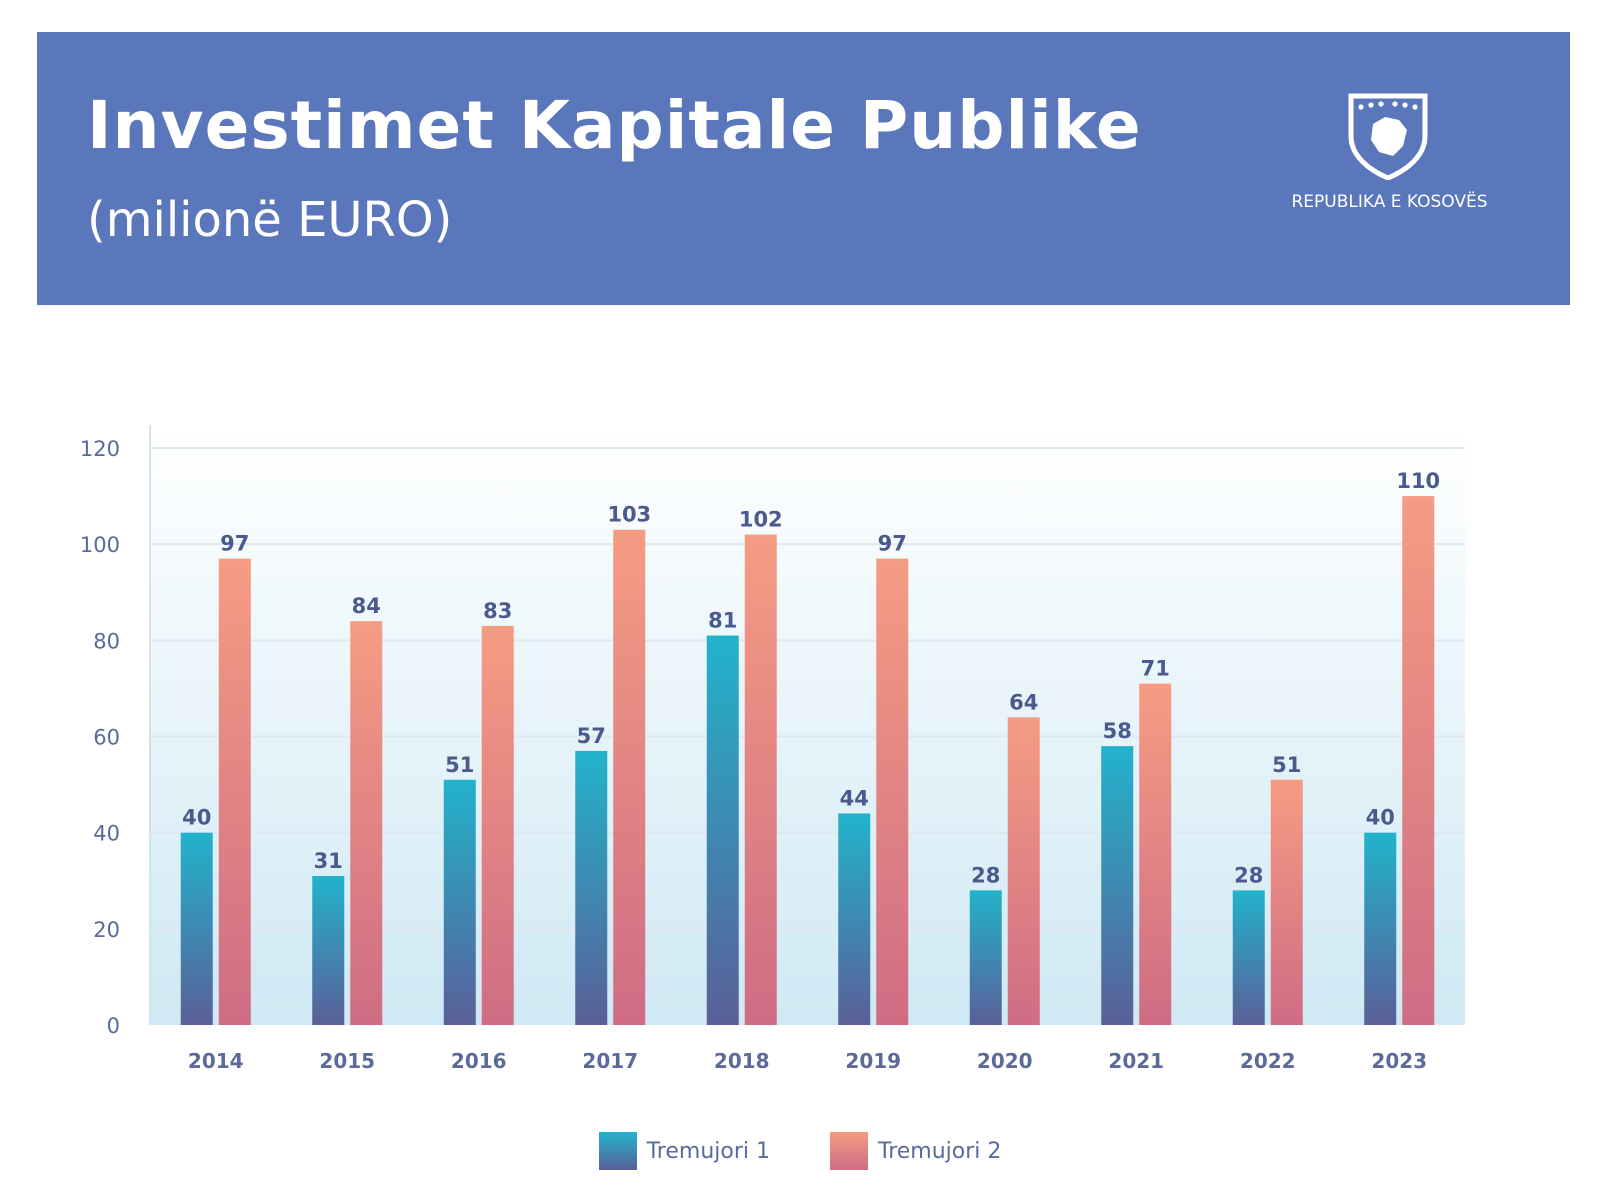 The width and height of the screenshot is (1600, 1203). I want to click on y-tick-label: 120, so click(100, 449).